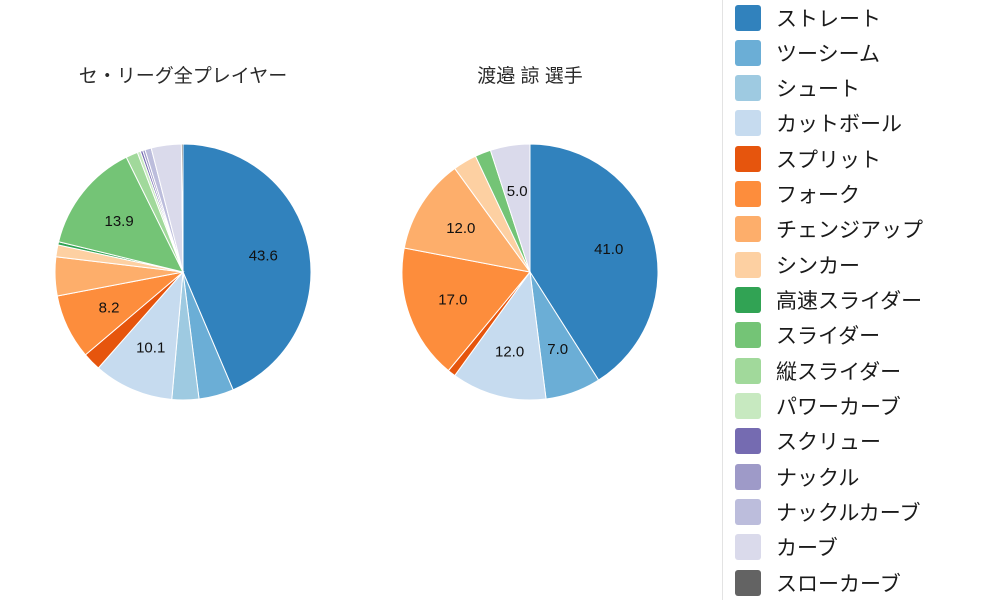 The width and height of the screenshot is (1000, 600). I want to click on legend-item: ナックルカーブ, so click(867, 511).